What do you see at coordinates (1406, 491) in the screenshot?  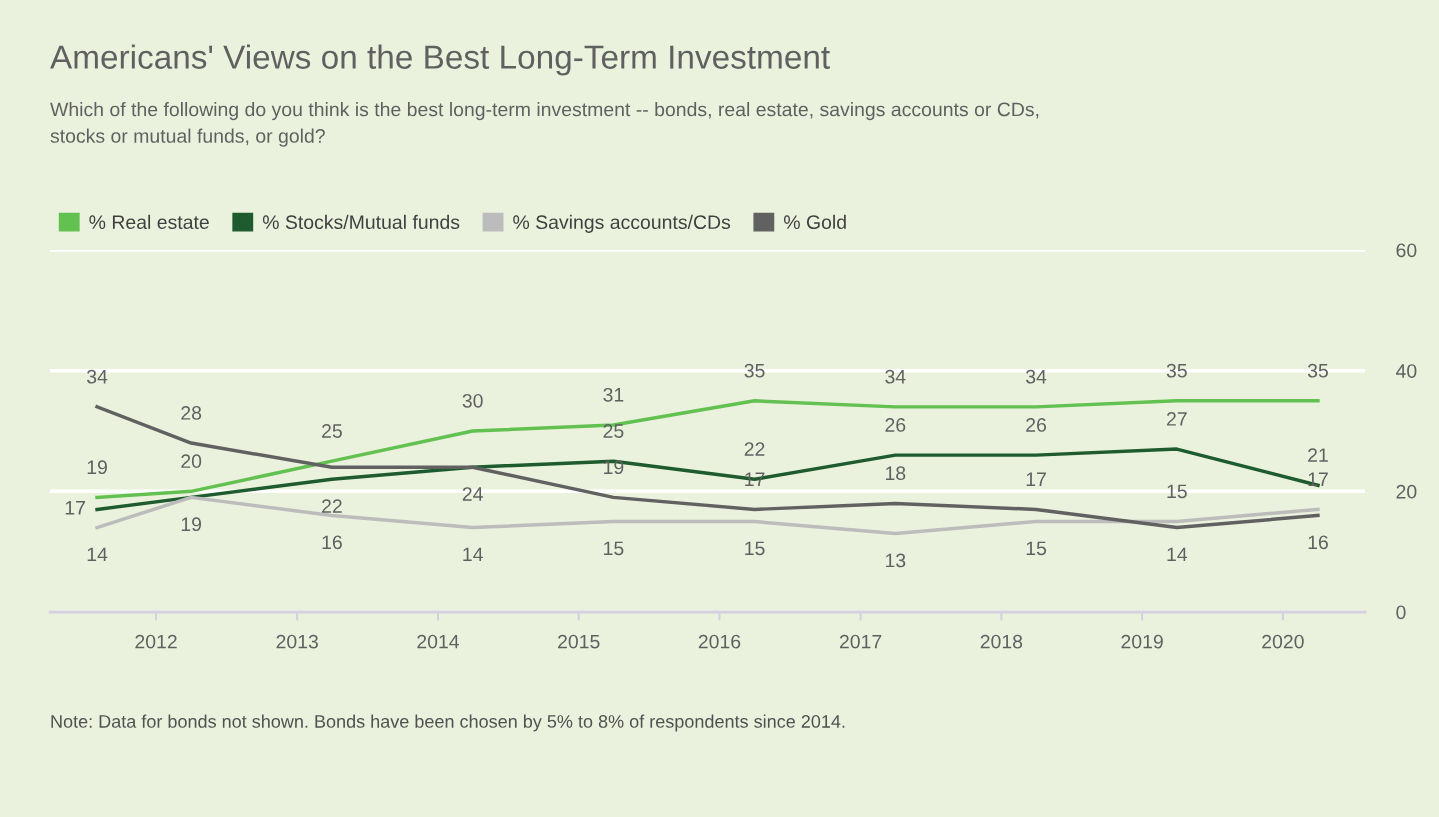 I see `y-tick-label: 20` at bounding box center [1406, 491].